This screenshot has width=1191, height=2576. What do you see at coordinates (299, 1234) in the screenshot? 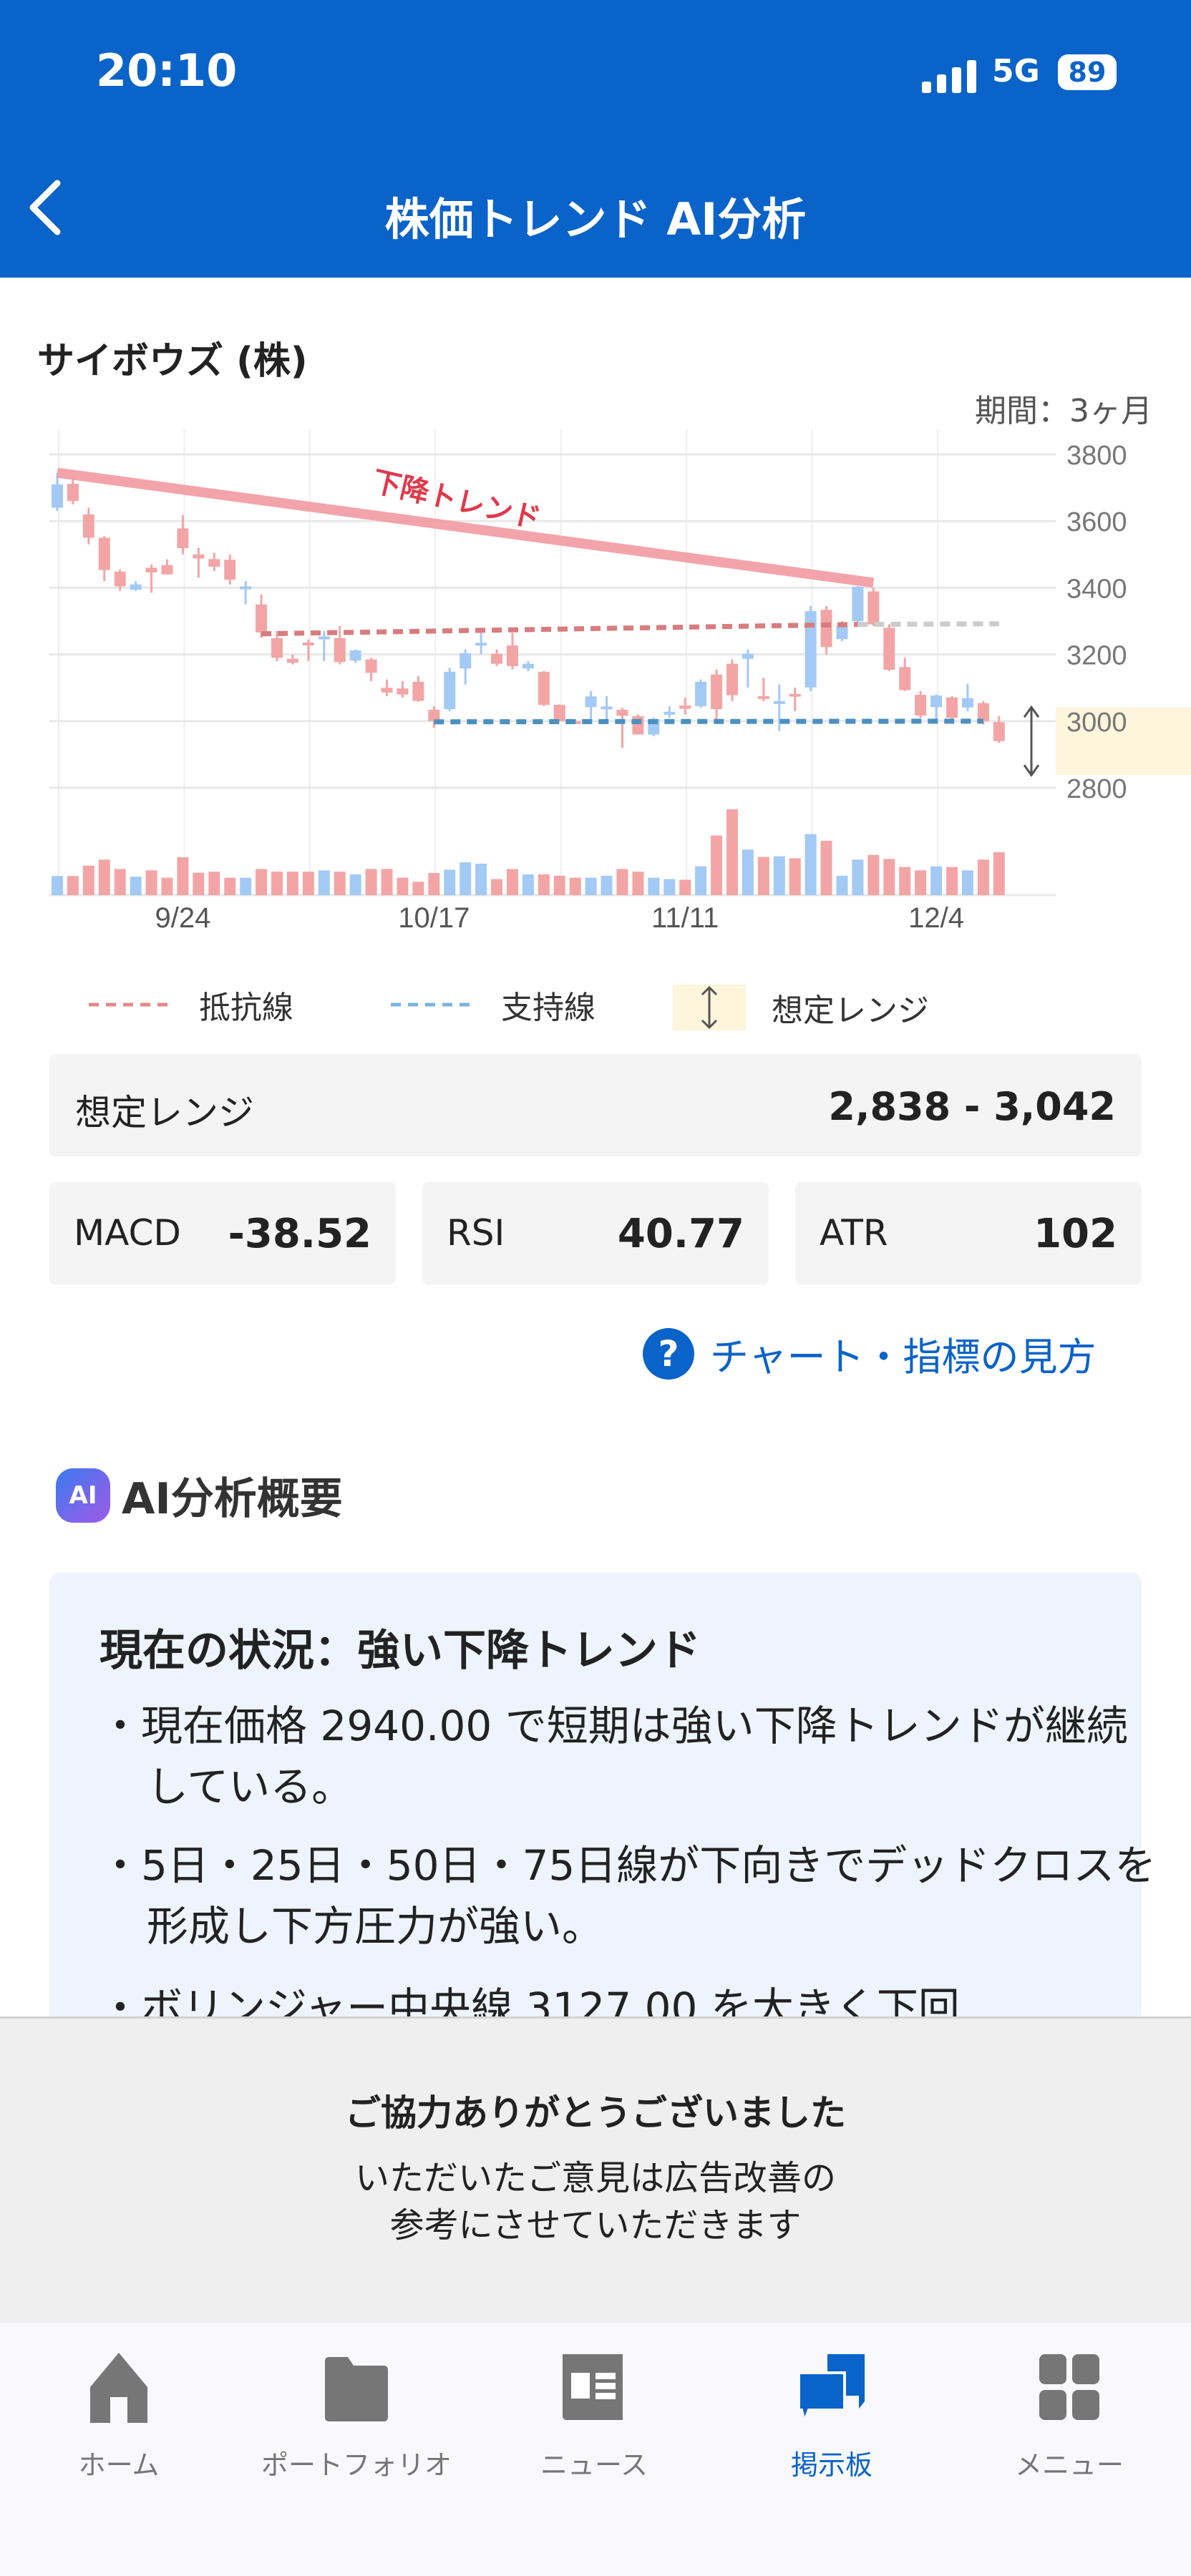
I see `stat-value: -38.52` at bounding box center [299, 1234].